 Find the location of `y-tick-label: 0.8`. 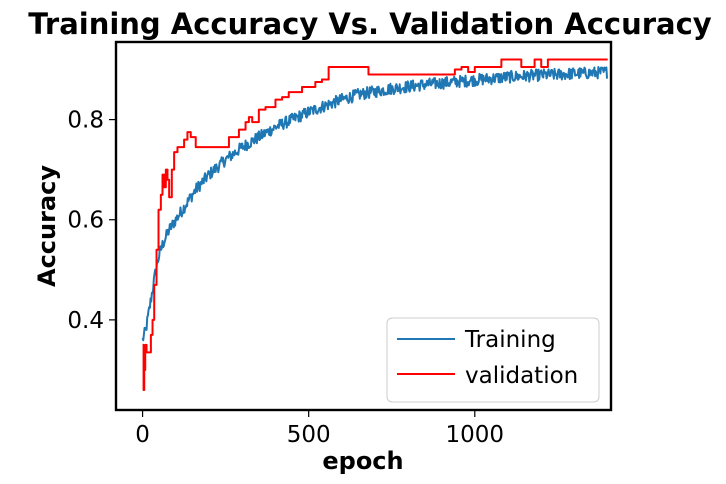

y-tick-label: 0.8 is located at coordinates (85, 121).